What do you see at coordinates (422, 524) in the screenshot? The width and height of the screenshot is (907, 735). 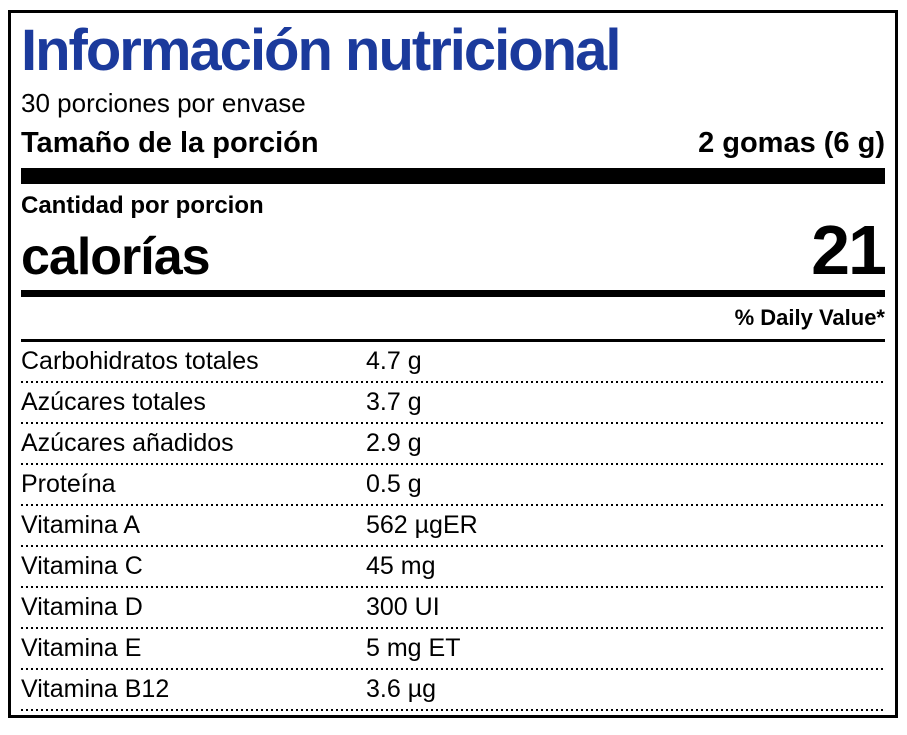 I see `nutrient-amount: 562 µgER` at bounding box center [422, 524].